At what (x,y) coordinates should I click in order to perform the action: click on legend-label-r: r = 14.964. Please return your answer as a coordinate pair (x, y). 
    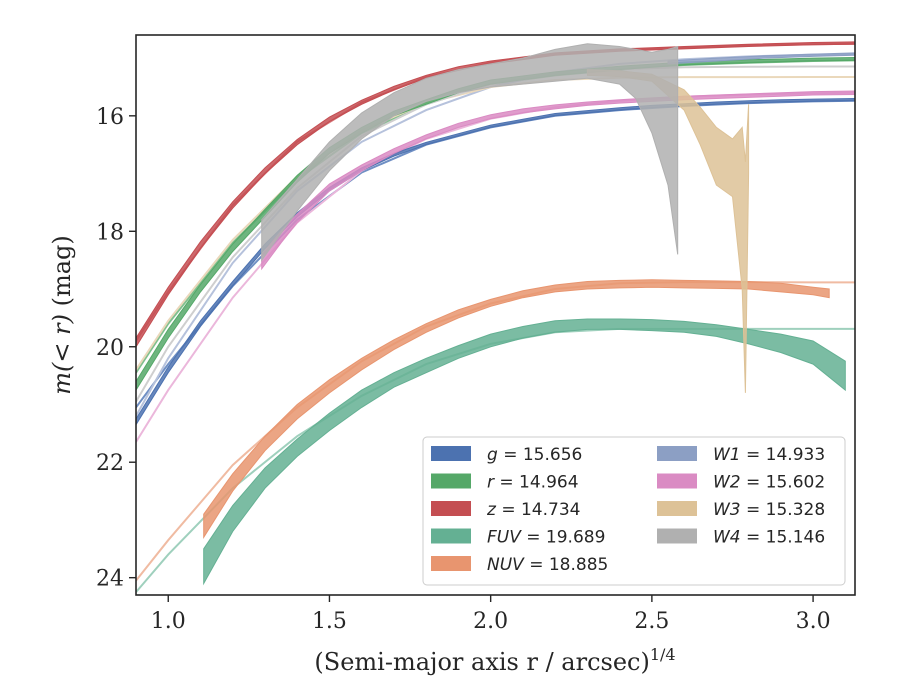
    Looking at the image, I should click on (533, 483).